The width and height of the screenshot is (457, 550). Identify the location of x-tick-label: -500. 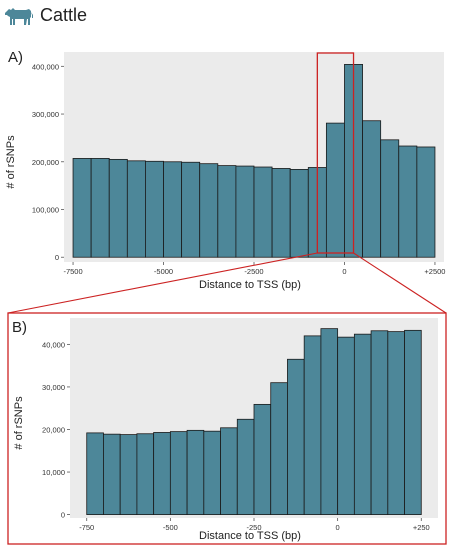
(170, 527).